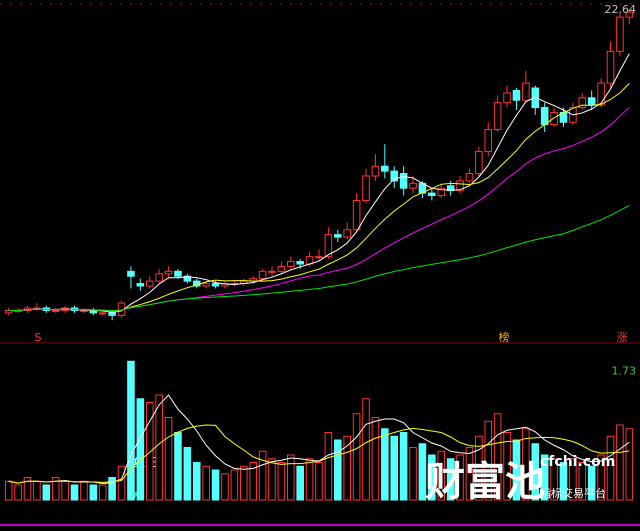  Describe the element at coordinates (38, 337) in the screenshot. I see `signal-label: S` at that location.